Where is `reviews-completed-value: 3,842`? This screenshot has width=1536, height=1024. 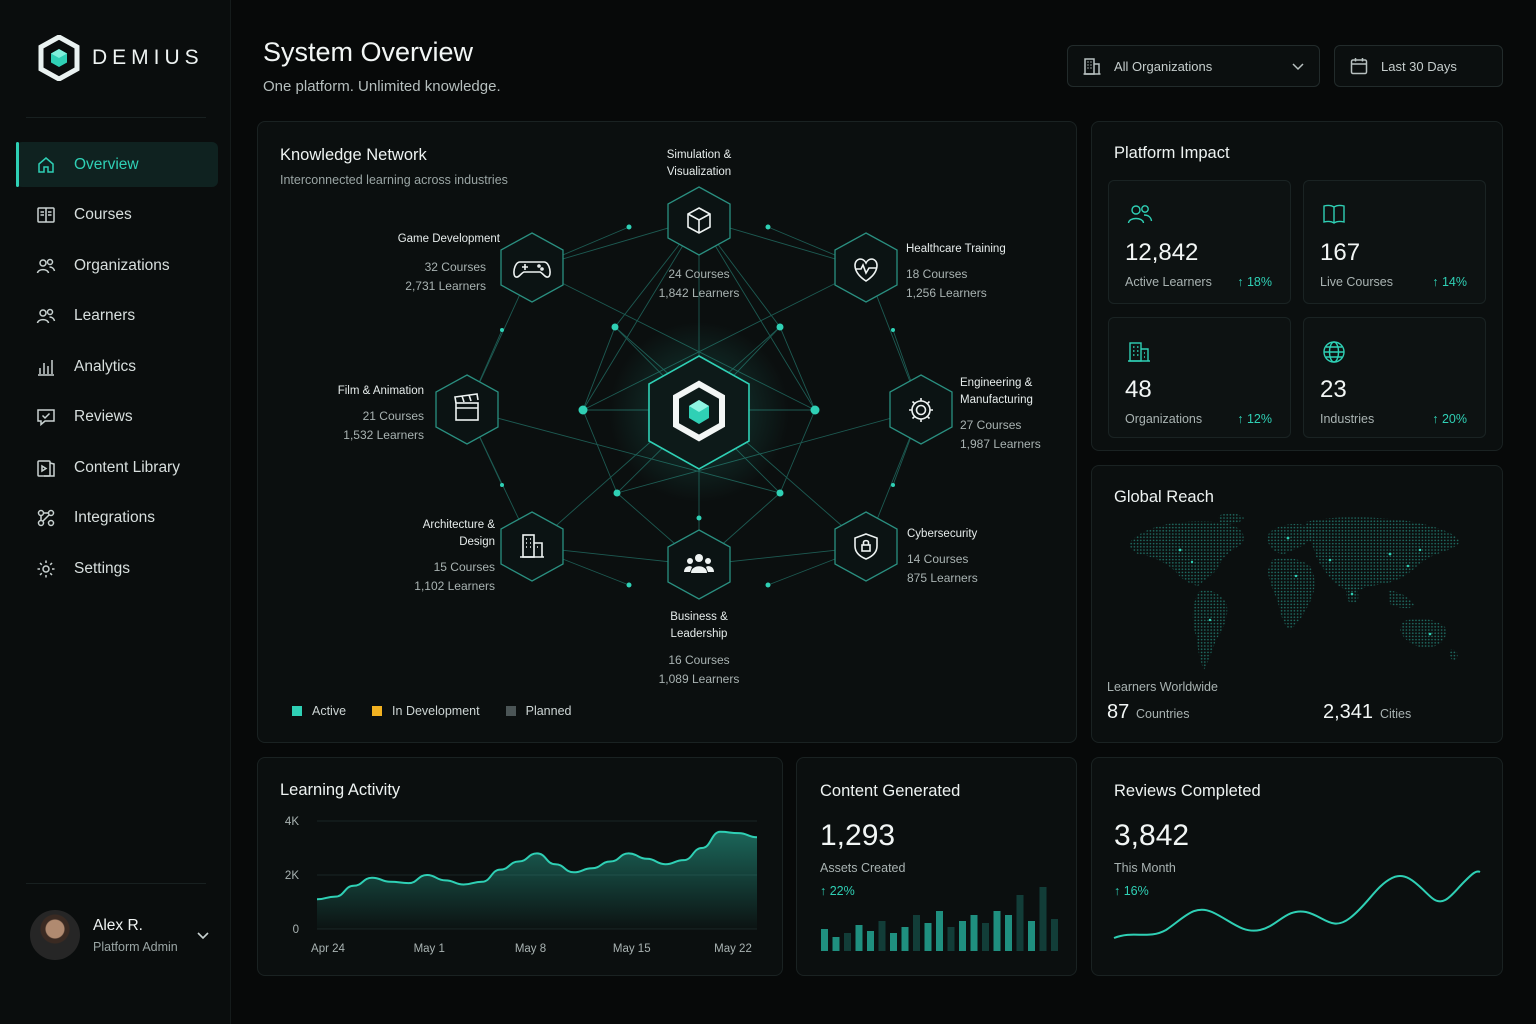
reviews-completed-value: 3,842 is located at coordinates (1152, 835).